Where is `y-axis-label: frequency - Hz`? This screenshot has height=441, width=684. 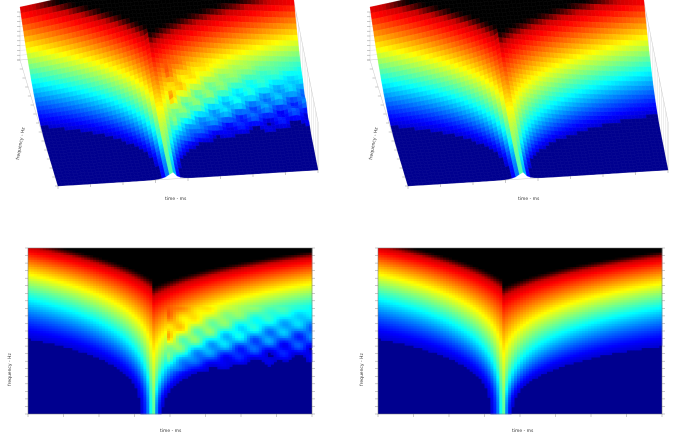 y-axis-label: frequency - Hz is located at coordinates (21, 143).